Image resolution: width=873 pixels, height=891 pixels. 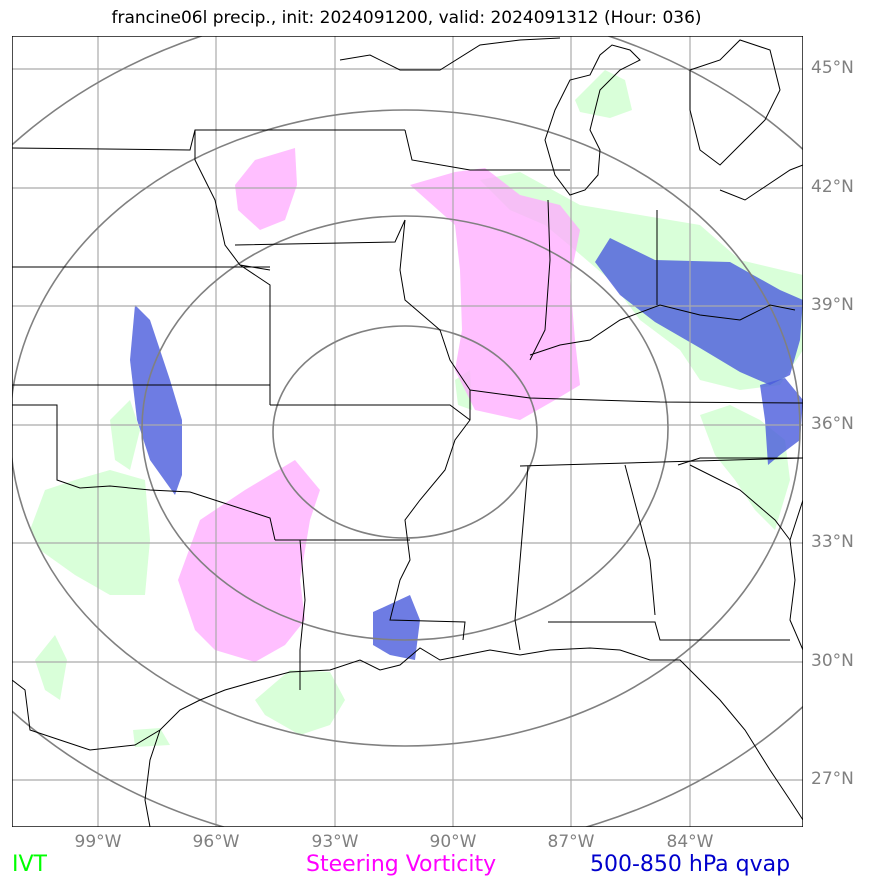 I want to click on border-il-in, so click(x=540, y=280).